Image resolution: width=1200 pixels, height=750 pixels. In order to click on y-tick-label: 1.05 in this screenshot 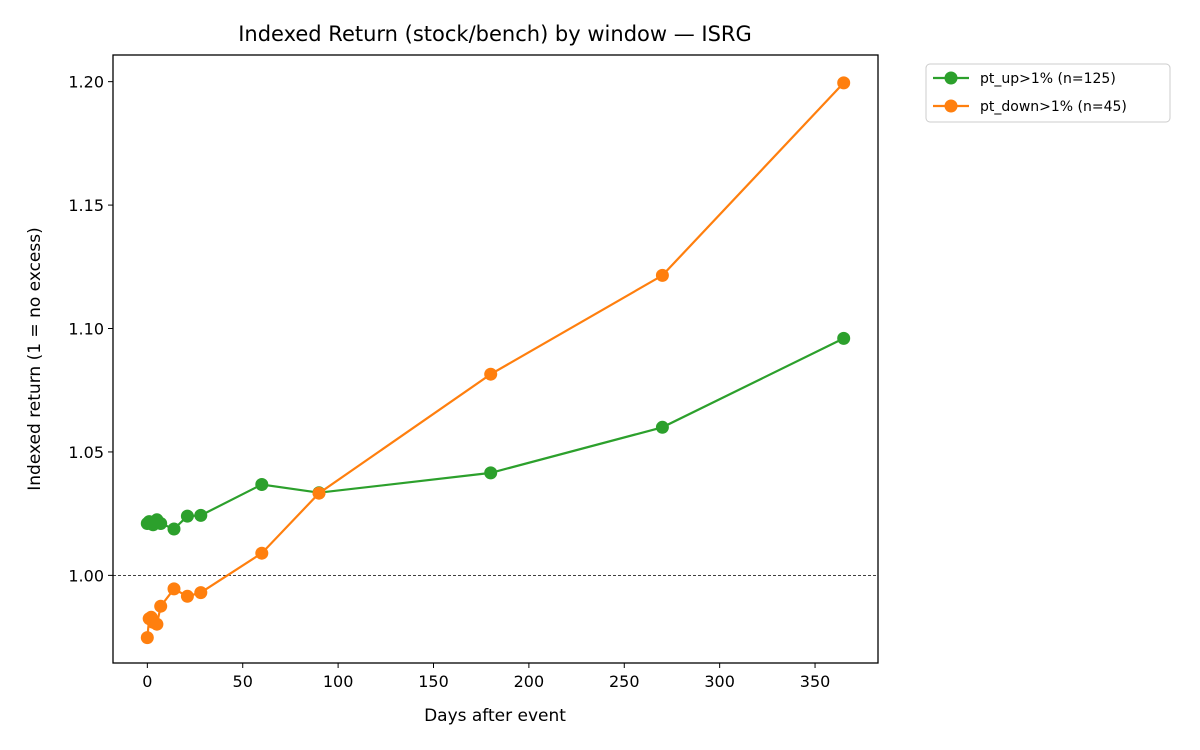, I will do `click(86, 452)`.